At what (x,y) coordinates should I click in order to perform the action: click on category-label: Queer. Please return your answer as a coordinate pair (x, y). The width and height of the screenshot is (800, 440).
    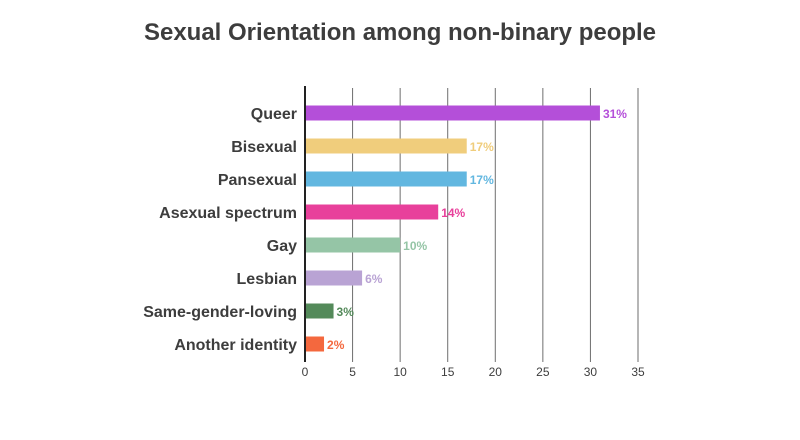
    Looking at the image, I should click on (274, 114).